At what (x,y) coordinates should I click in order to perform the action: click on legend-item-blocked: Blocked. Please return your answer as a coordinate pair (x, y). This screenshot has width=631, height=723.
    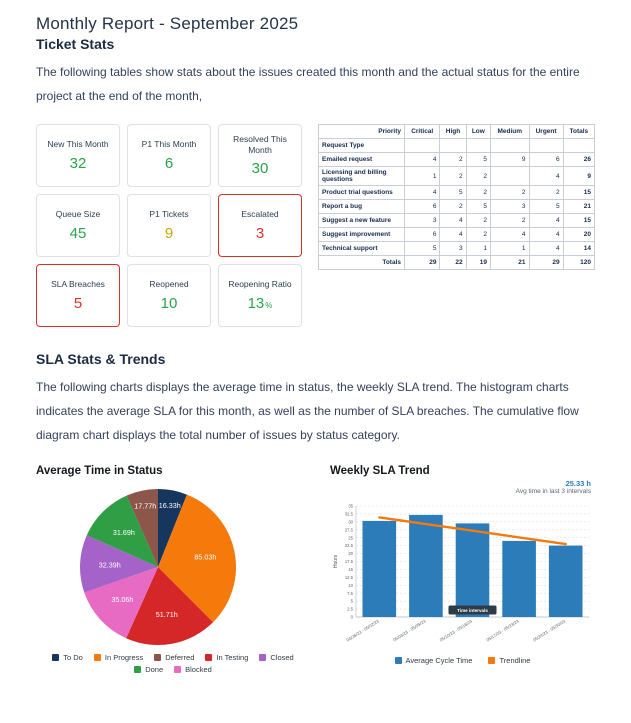
    Looking at the image, I should click on (193, 669).